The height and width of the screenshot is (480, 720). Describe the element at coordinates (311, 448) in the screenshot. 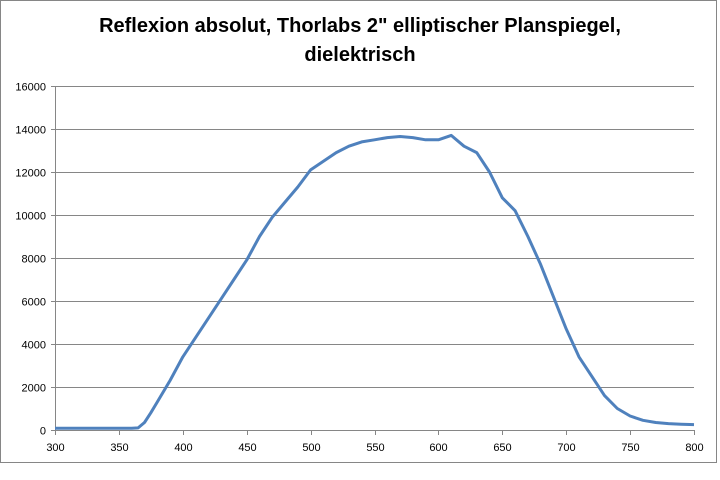

I see `x-tick-label: 500` at that location.